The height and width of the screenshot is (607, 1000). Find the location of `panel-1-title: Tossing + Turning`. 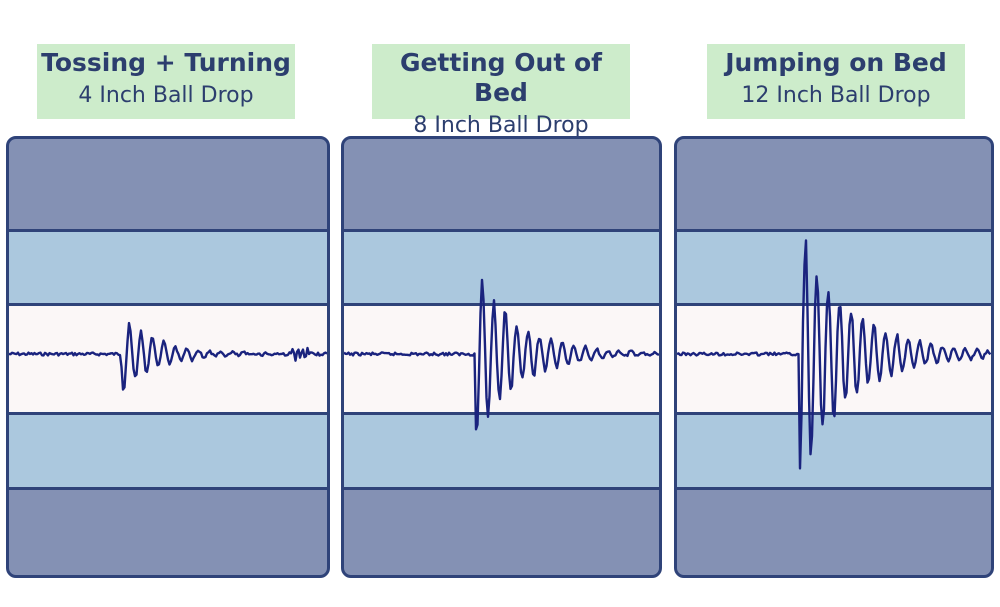

panel-1-title: Tossing + Turning is located at coordinates (166, 62).